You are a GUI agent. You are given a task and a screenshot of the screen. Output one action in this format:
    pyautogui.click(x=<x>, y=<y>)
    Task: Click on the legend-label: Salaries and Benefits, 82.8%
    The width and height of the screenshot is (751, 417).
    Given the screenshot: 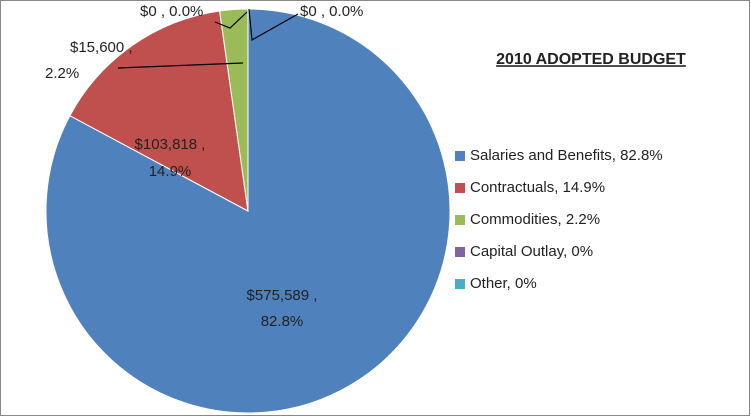 What is the action you would take?
    pyautogui.click(x=566, y=155)
    